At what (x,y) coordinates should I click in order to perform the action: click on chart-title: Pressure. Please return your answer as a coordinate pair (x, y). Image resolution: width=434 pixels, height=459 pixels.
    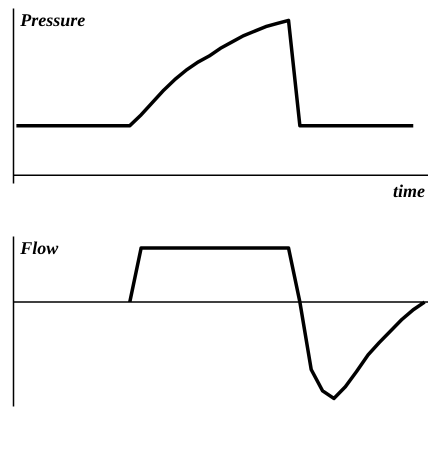
    Looking at the image, I should click on (52, 20).